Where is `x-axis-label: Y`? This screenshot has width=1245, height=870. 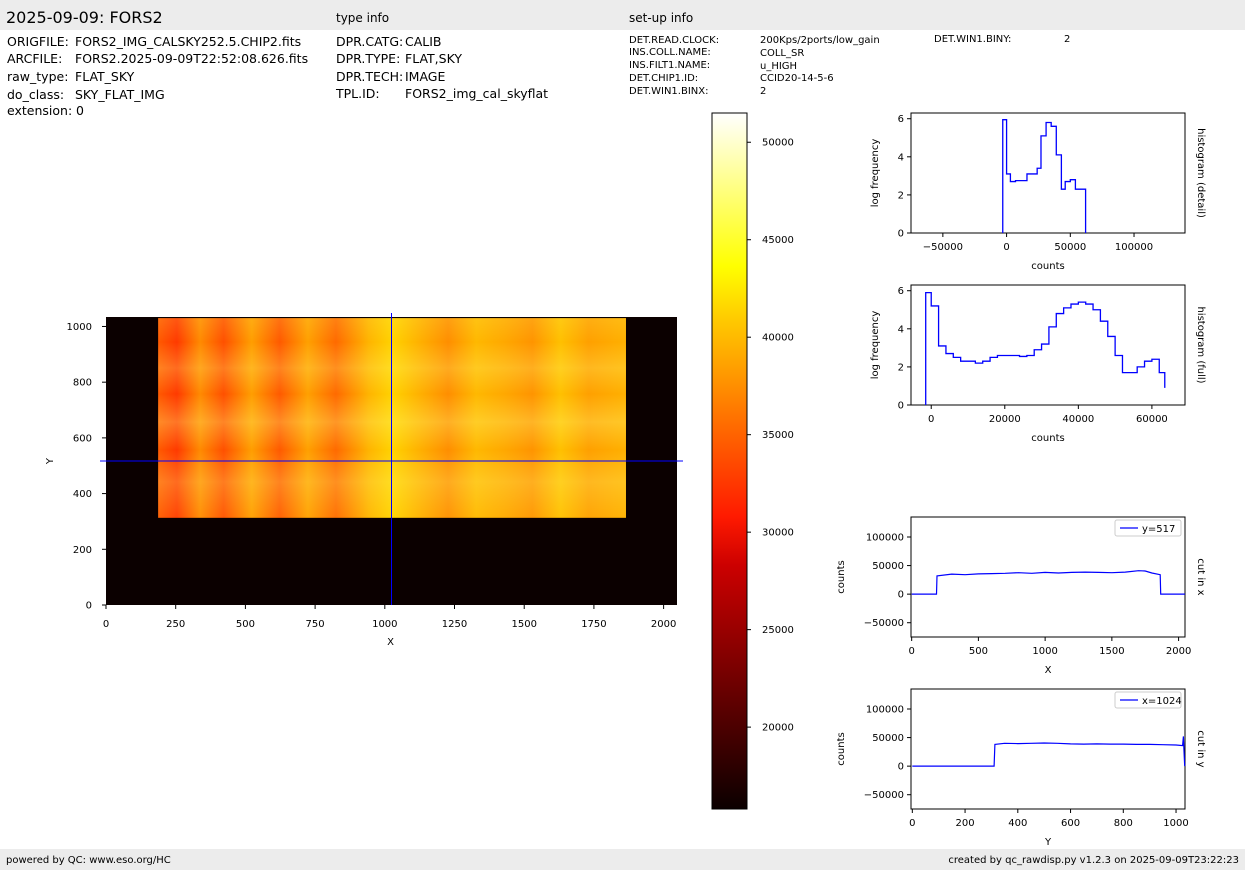
x-axis-label: Y is located at coordinates (1048, 842).